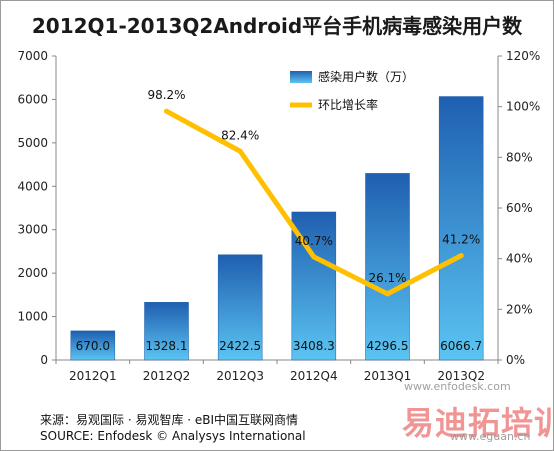  I want to click on y-left-tick-label: 1000, so click(32, 317).